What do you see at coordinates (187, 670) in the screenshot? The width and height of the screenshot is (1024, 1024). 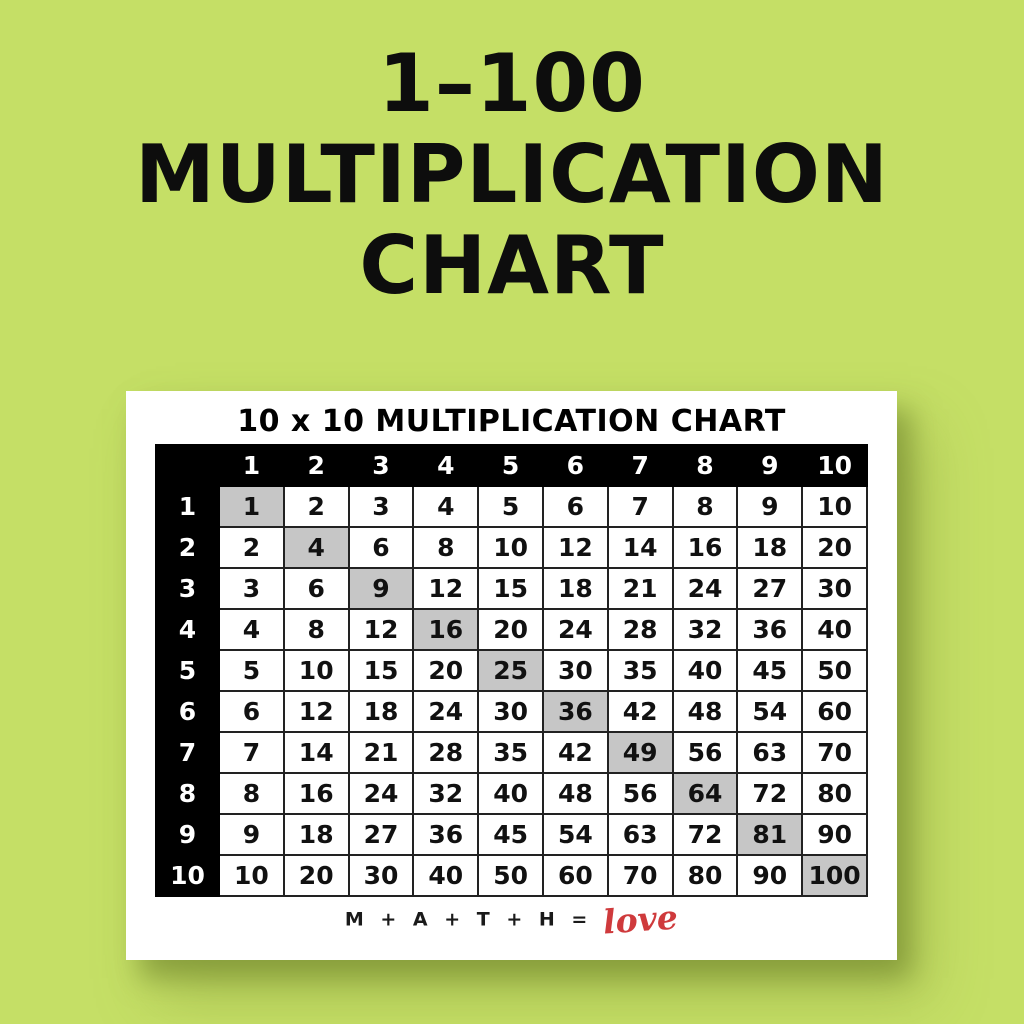 I see `row-header-cell: 5` at bounding box center [187, 670].